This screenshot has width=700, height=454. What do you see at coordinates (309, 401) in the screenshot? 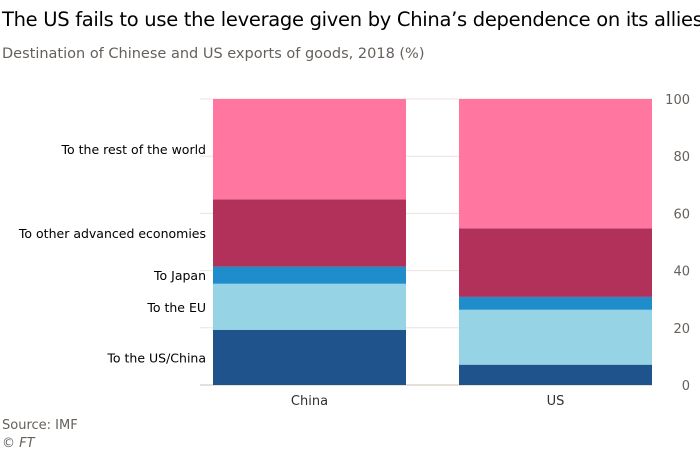
I see `x-tick-label: China` at bounding box center [309, 401].